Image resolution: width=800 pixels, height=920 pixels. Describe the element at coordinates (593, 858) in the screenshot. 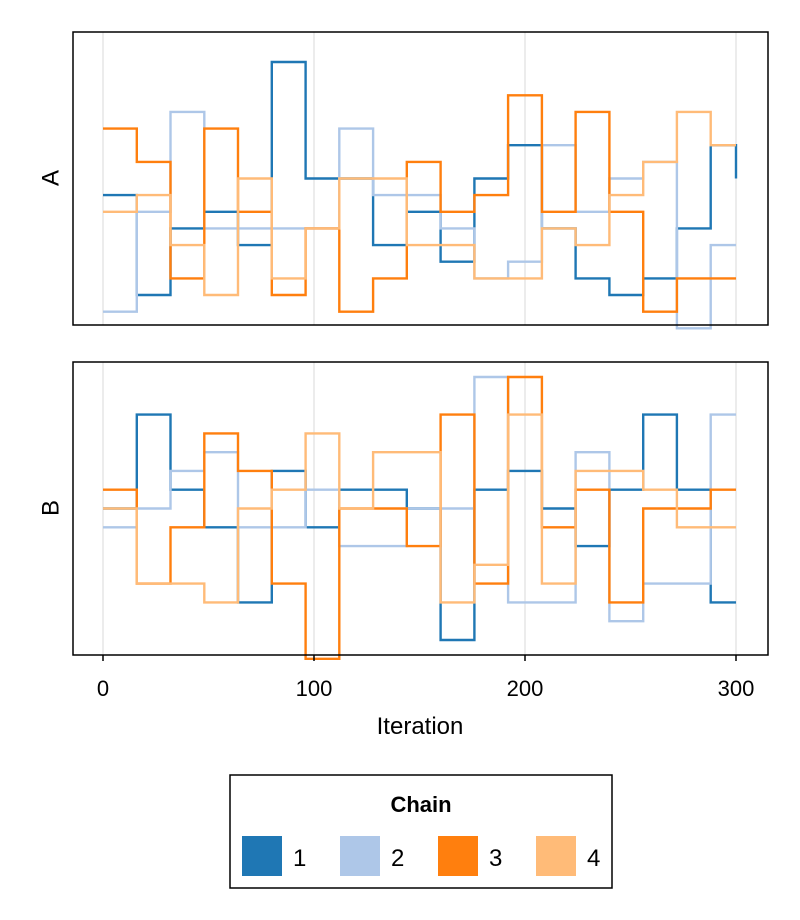

I see `legend-label-4: 4` at that location.